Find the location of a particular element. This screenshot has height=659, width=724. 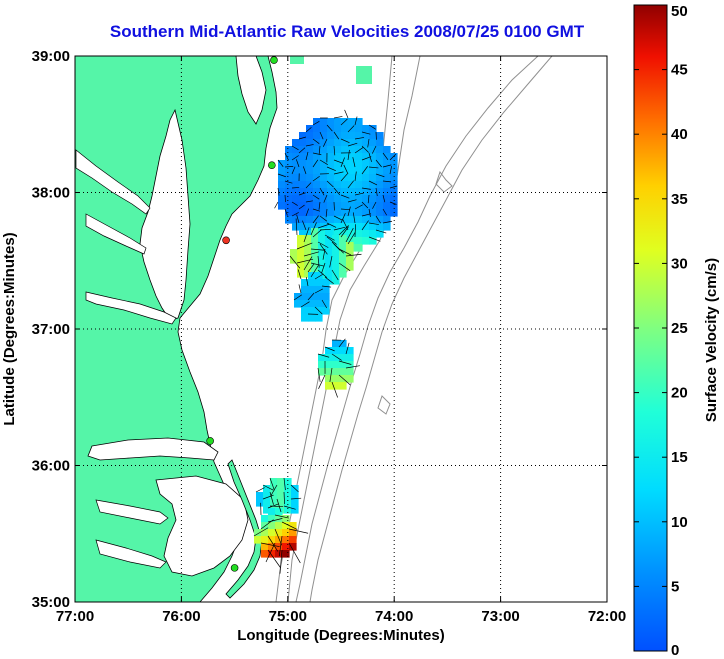

colorbar-tick-label: 30 is located at coordinates (679, 263).